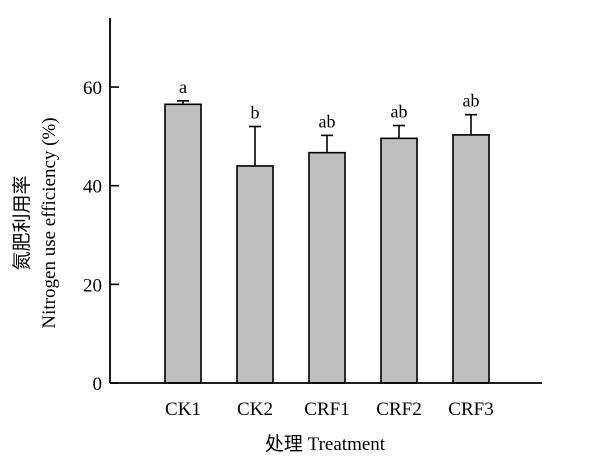 The width and height of the screenshot is (607, 469). What do you see at coordinates (326, 409) in the screenshot?
I see `x-tick-label-crf1: CRF1` at bounding box center [326, 409].